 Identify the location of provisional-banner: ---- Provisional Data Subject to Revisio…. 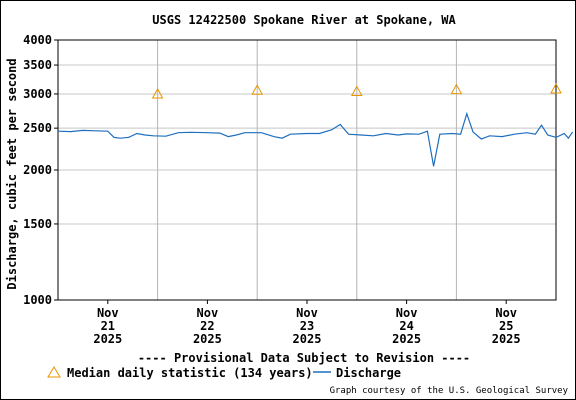
(304, 358).